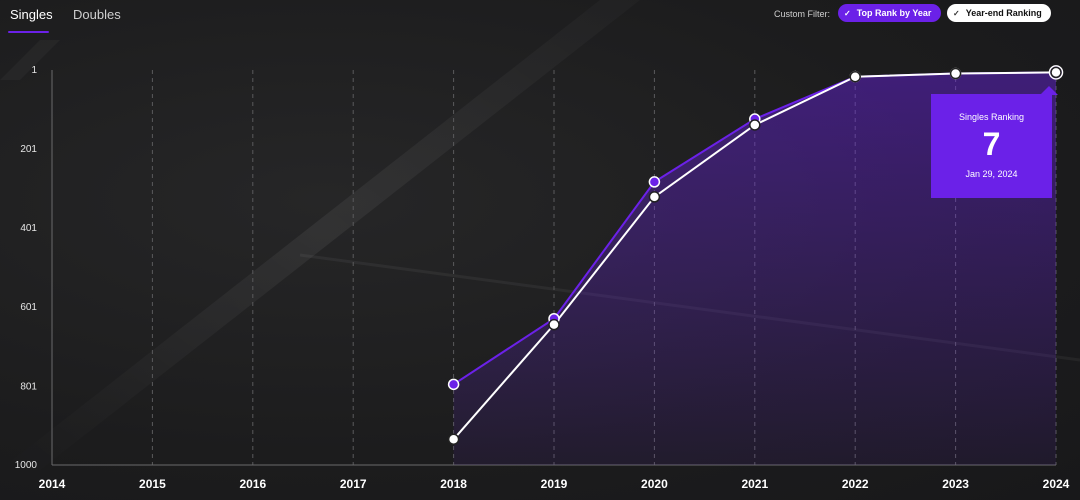 This screenshot has width=1080, height=500. Describe the element at coordinates (97, 14) in the screenshot. I see `tab-doubles: Doubles` at that location.